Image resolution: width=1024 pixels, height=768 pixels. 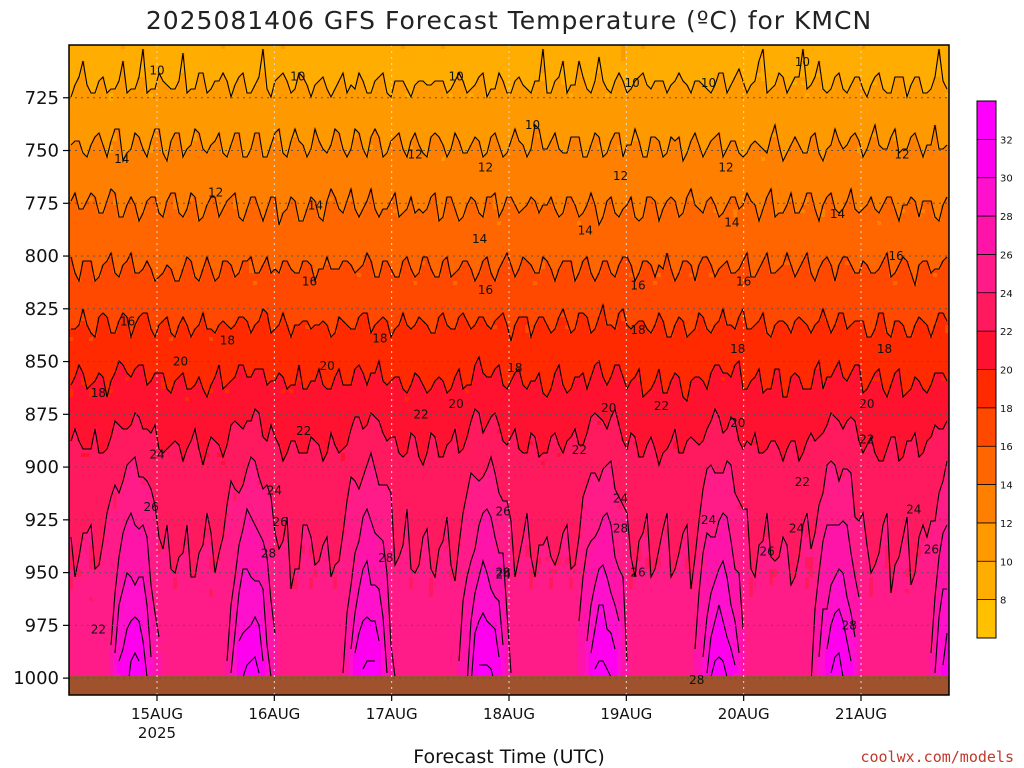 What do you see at coordinates (1006, 255) in the screenshot?
I see `colorbar-tick-label: 26` at bounding box center [1006, 255].